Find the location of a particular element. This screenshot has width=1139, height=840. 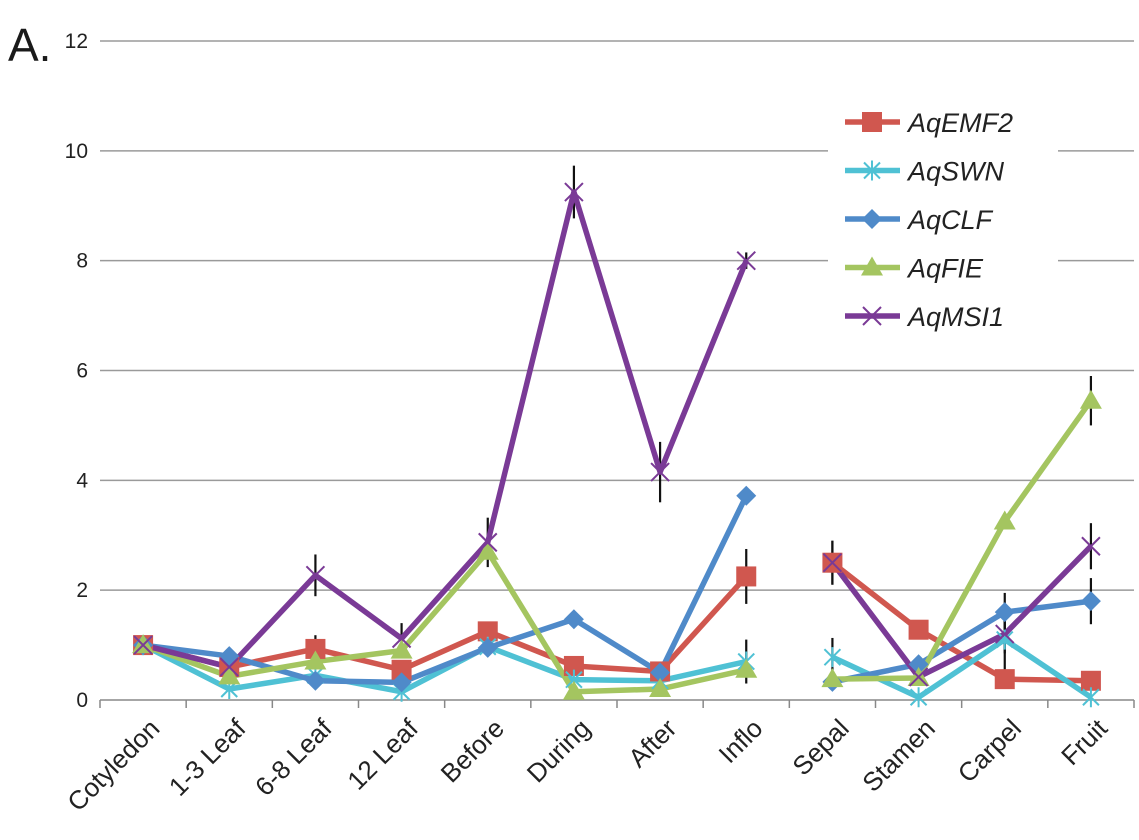

x-tick-label: 6-8 Leaf is located at coordinates (293, 756).